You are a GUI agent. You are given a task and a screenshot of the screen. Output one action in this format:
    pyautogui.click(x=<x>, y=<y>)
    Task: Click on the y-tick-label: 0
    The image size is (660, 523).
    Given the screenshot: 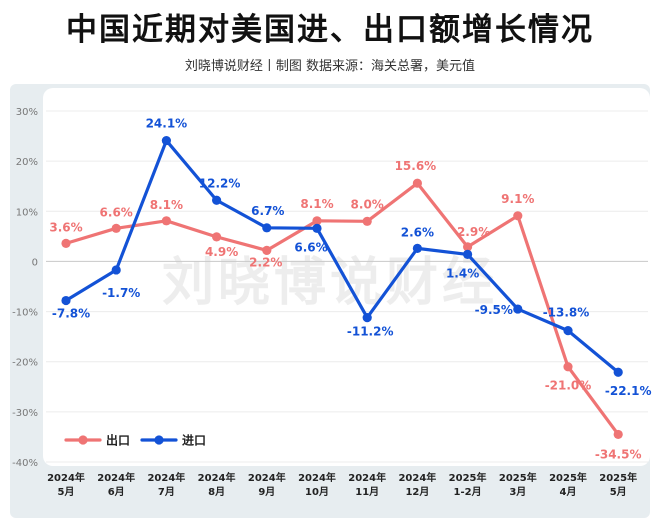 What is the action you would take?
    pyautogui.click(x=35, y=262)
    